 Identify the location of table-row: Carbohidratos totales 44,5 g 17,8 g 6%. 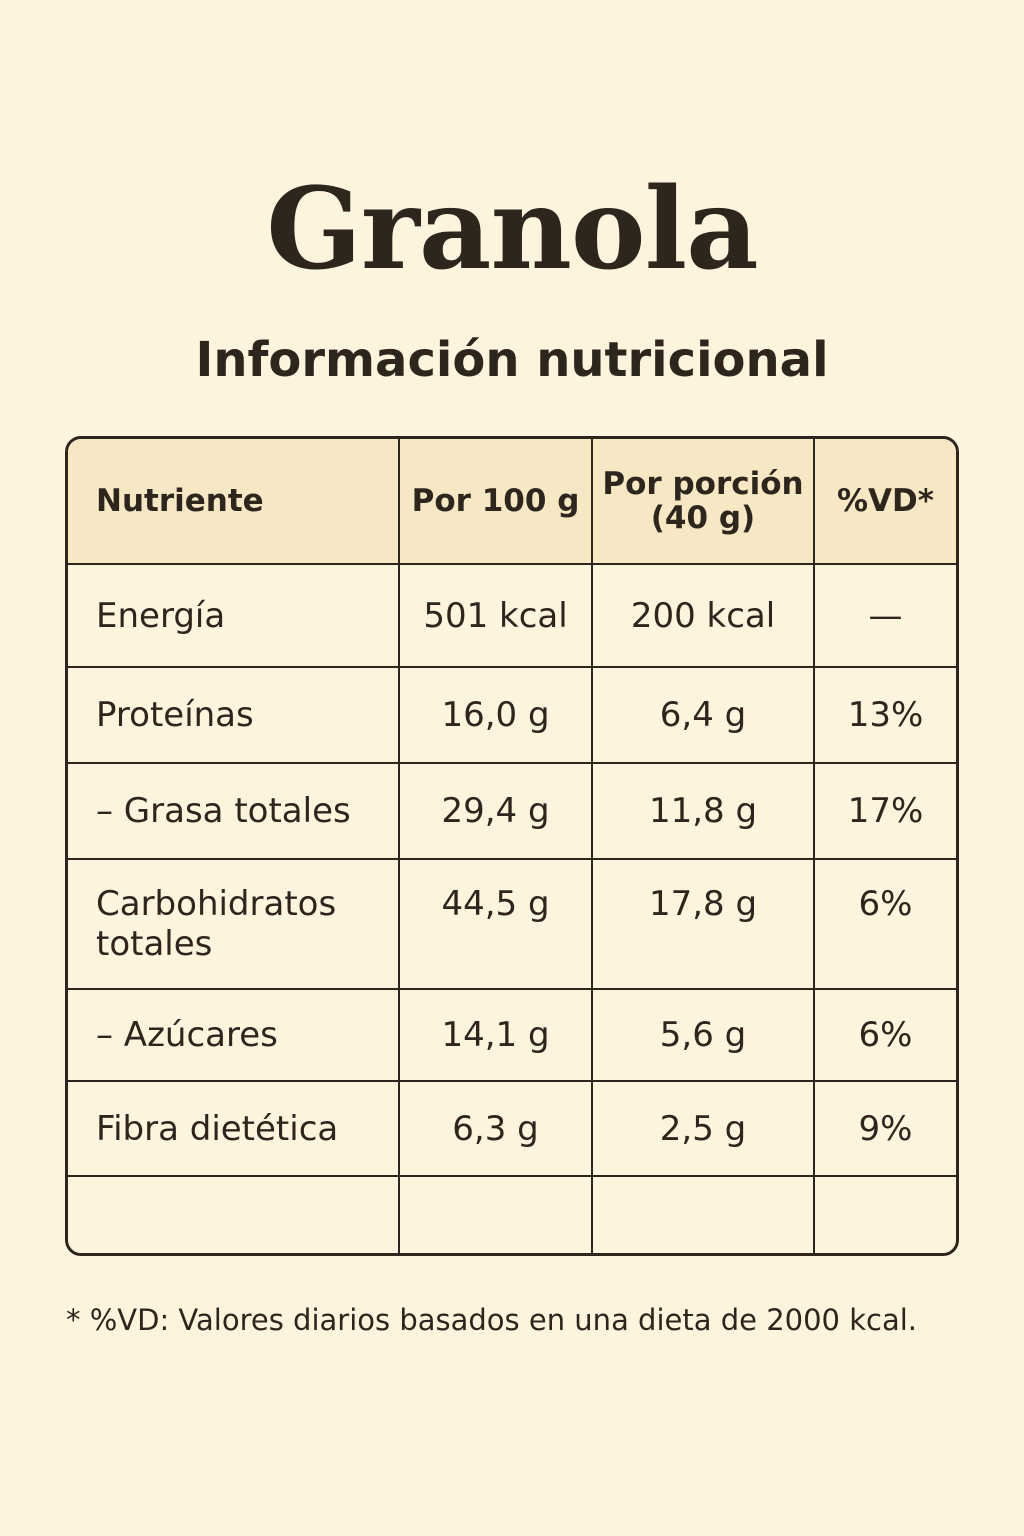
(512, 924).